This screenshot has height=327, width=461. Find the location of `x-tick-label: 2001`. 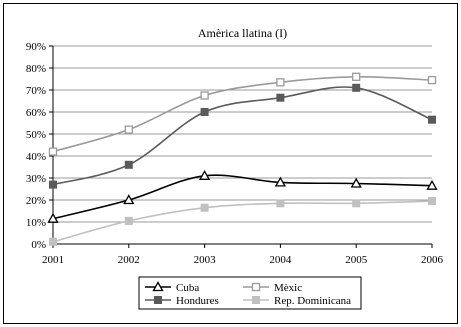

x-tick-label: 2001 is located at coordinates (53, 260).